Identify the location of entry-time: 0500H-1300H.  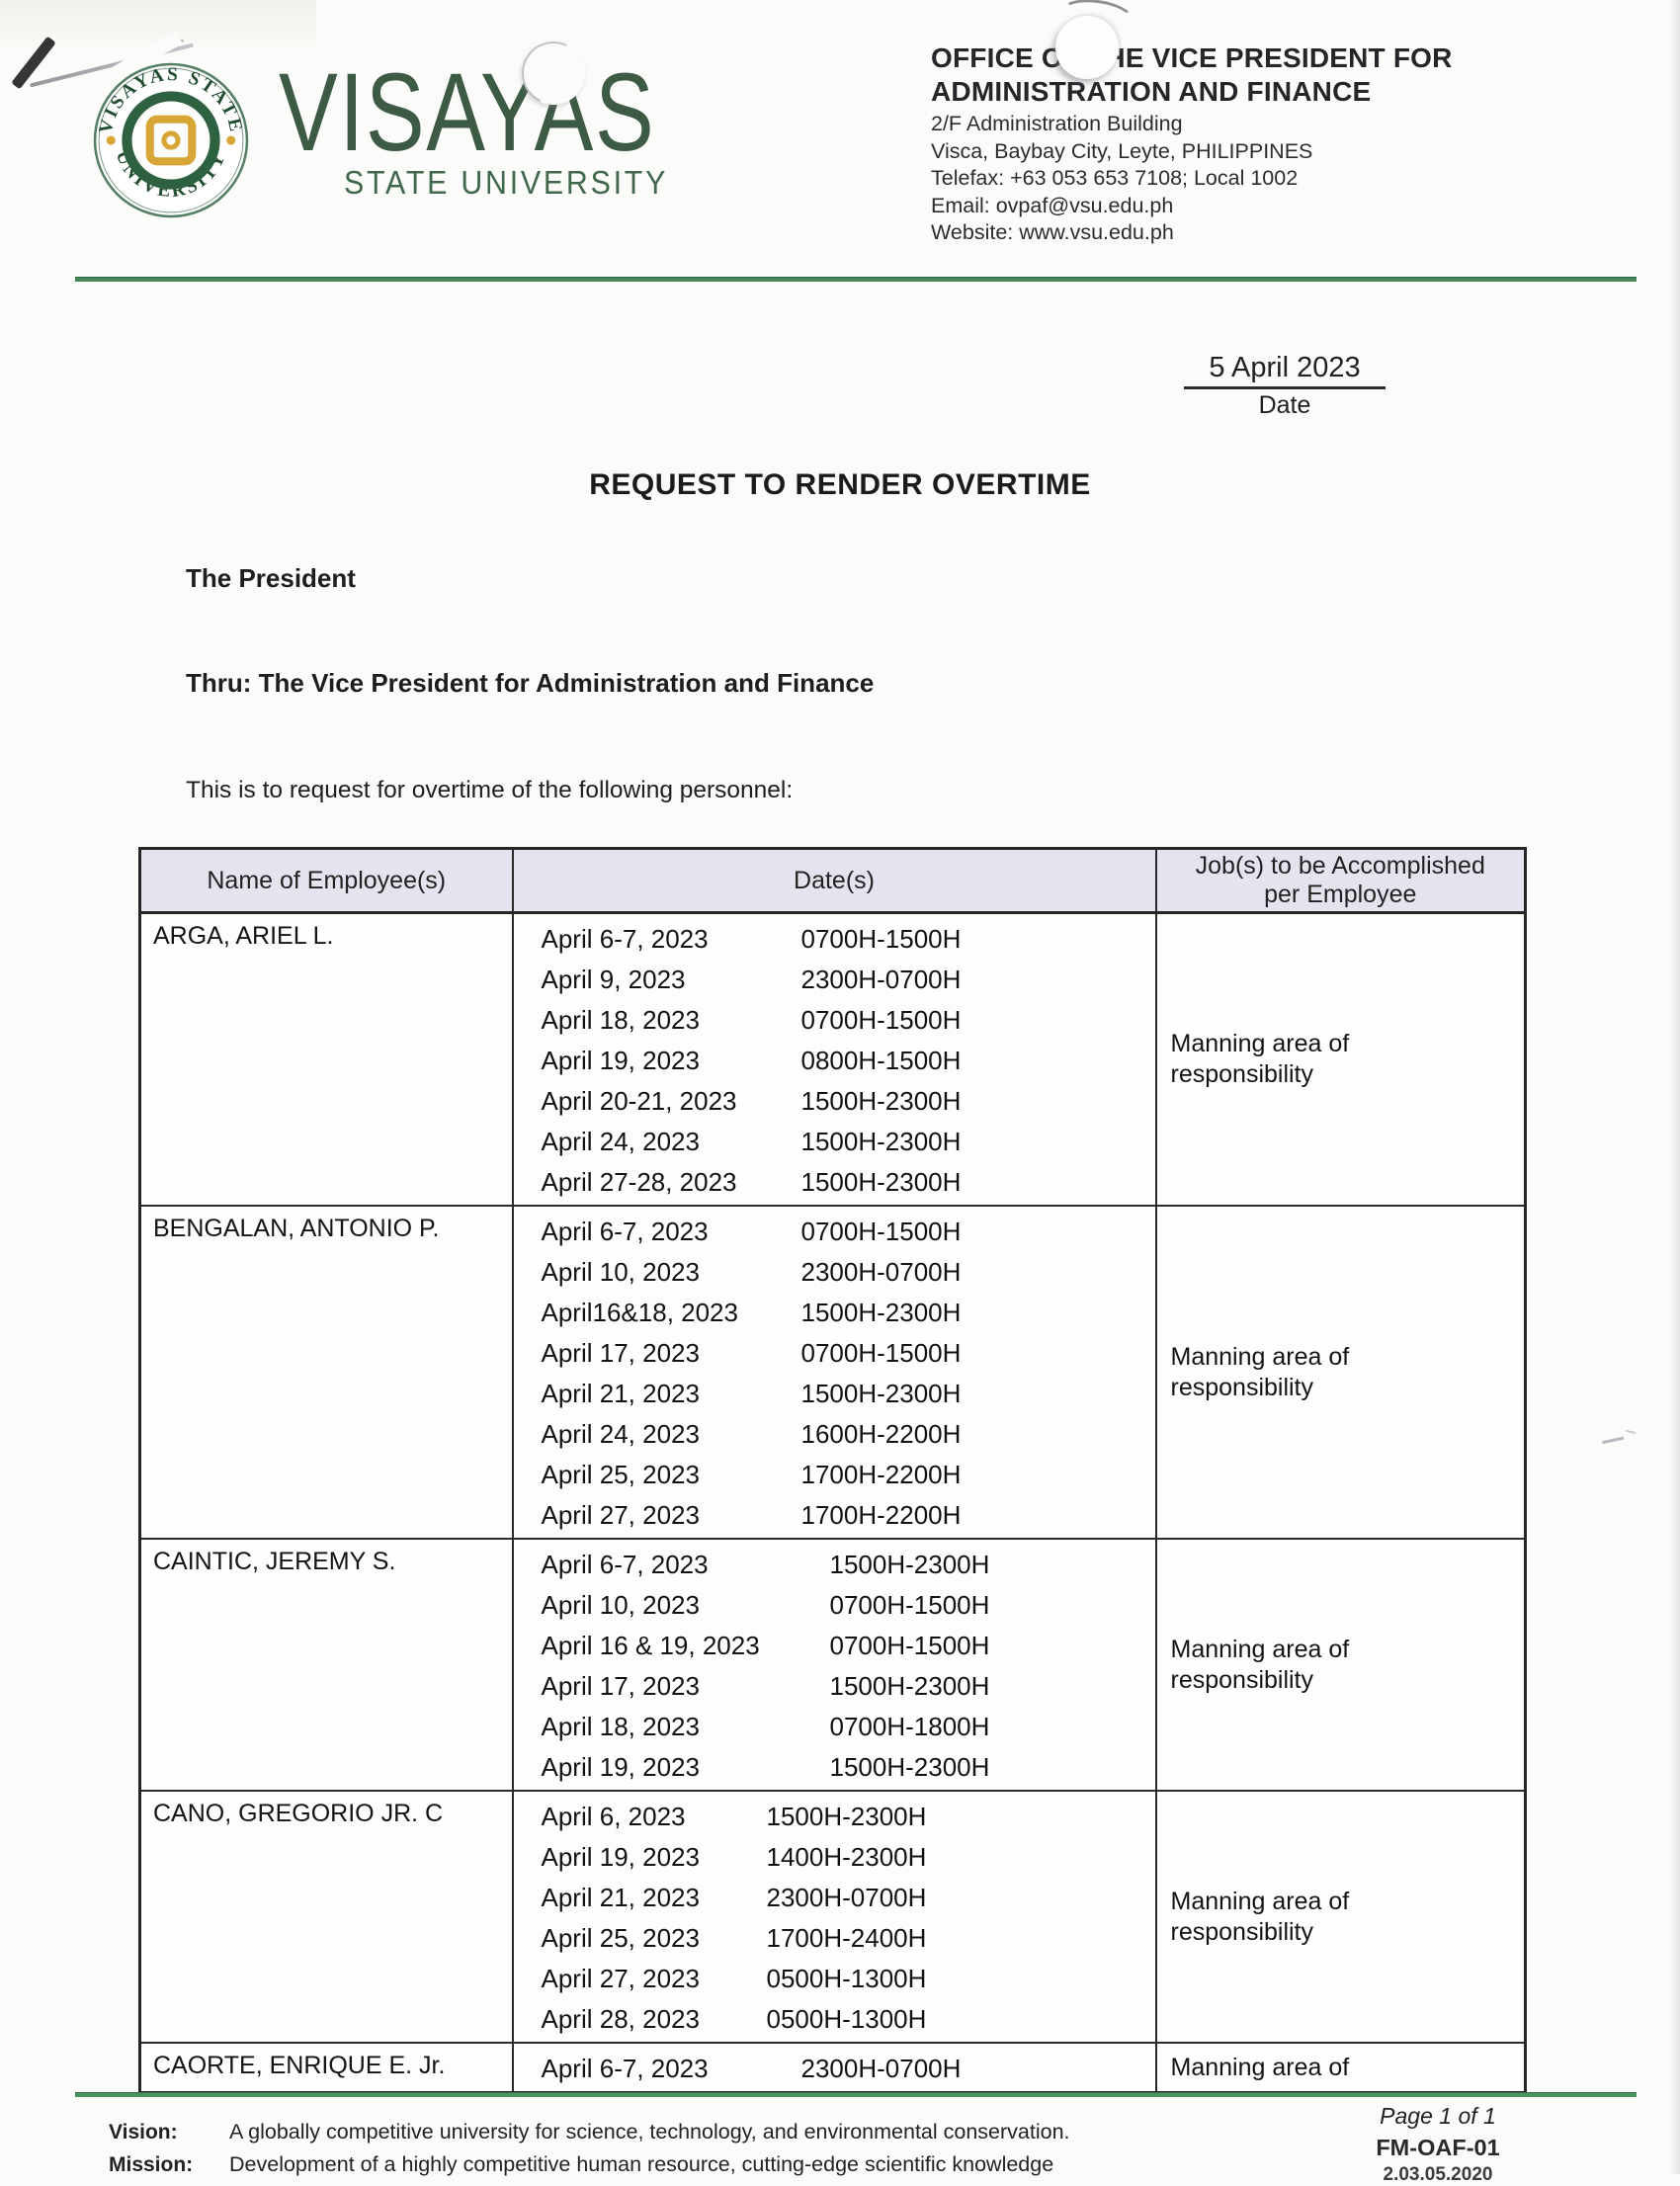
(846, 1978).